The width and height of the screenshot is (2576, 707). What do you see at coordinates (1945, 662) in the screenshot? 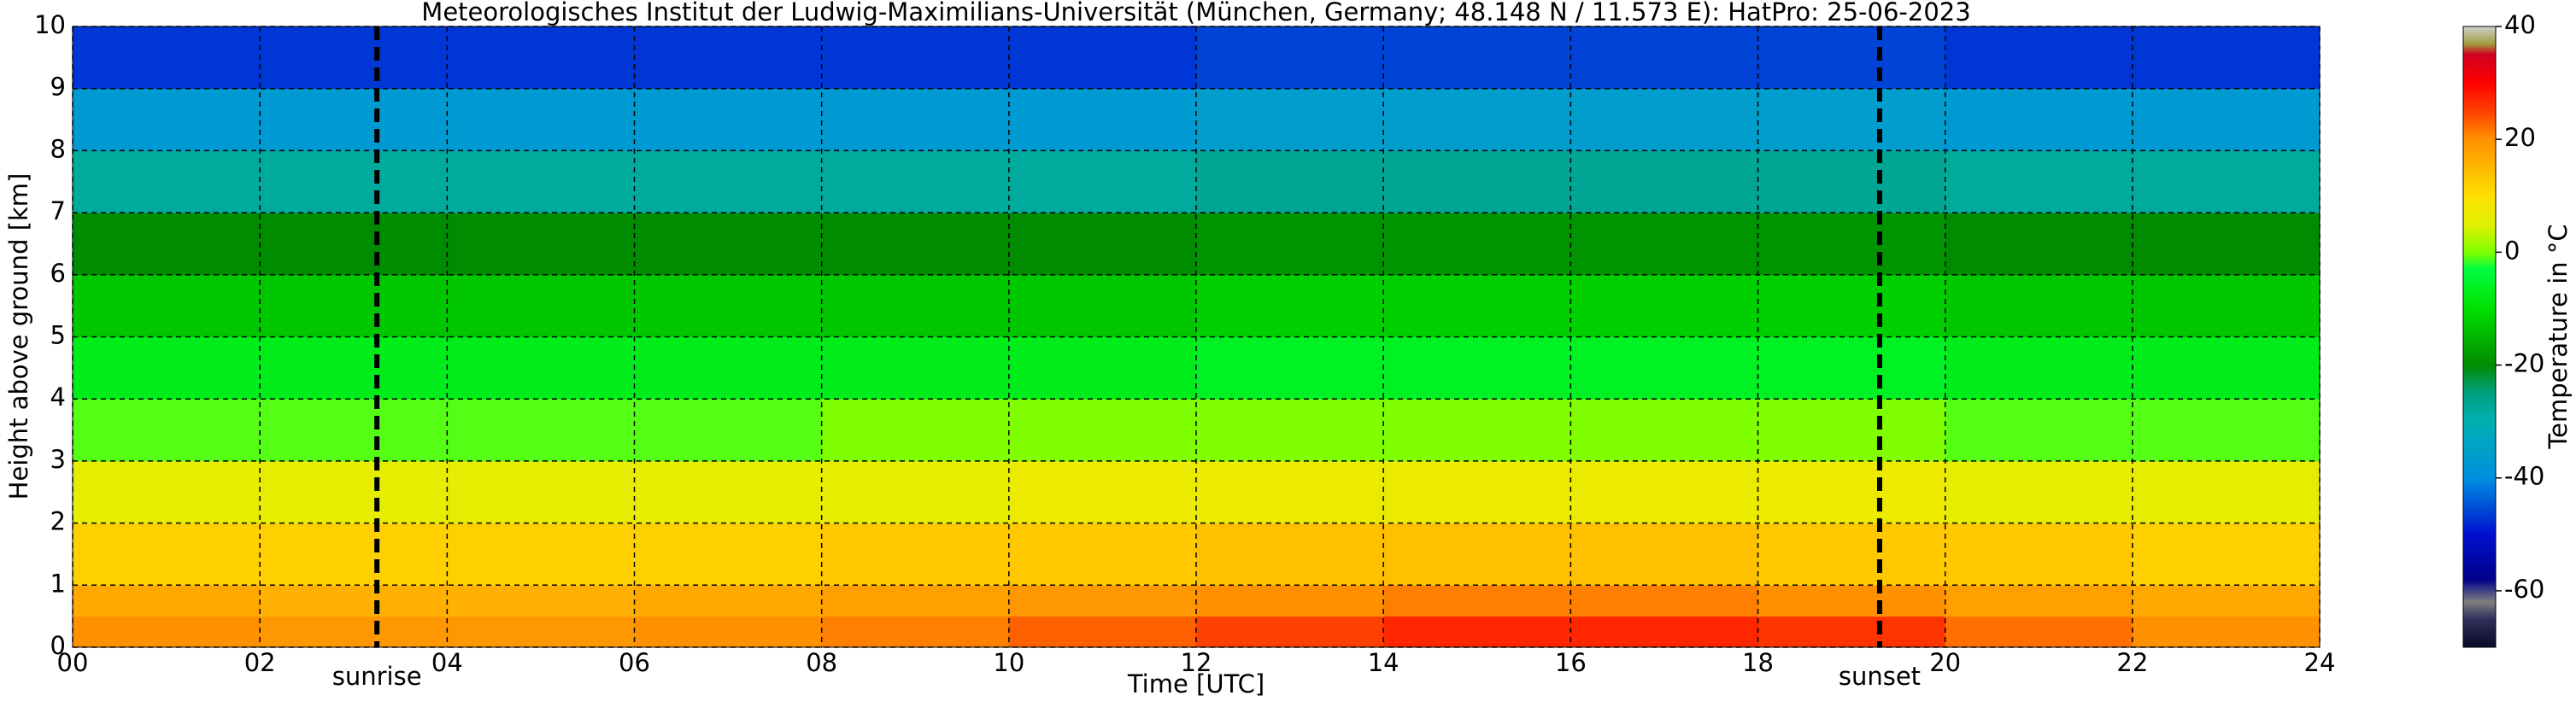
I see `x-tick-label: 20` at bounding box center [1945, 662].